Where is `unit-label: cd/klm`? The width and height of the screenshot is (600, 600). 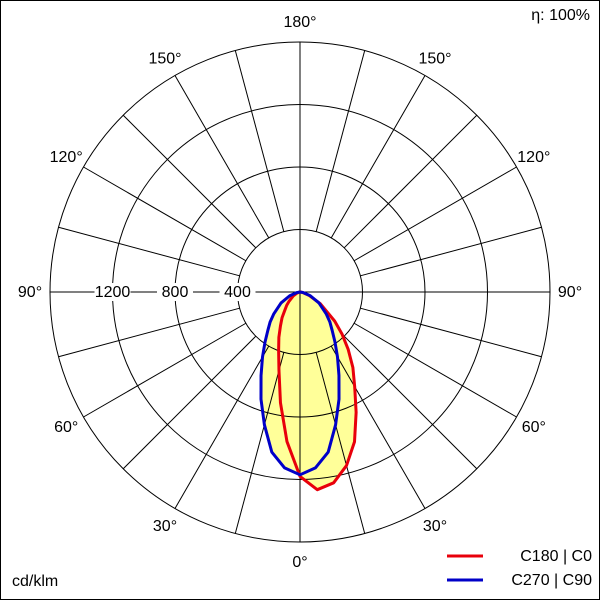
unit-label: cd/klm is located at coordinates (35, 581).